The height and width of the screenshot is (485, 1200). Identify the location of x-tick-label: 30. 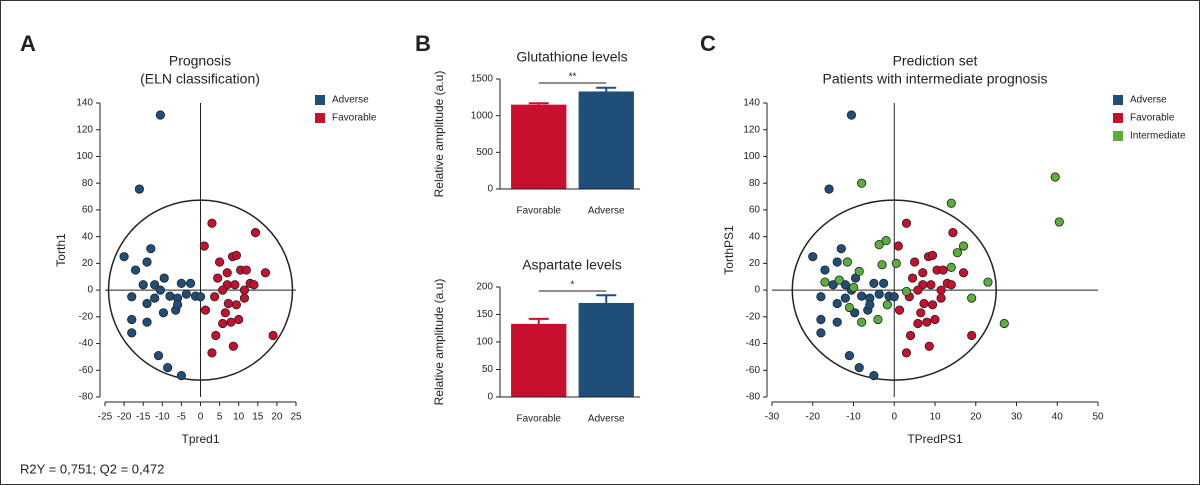
(1017, 417).